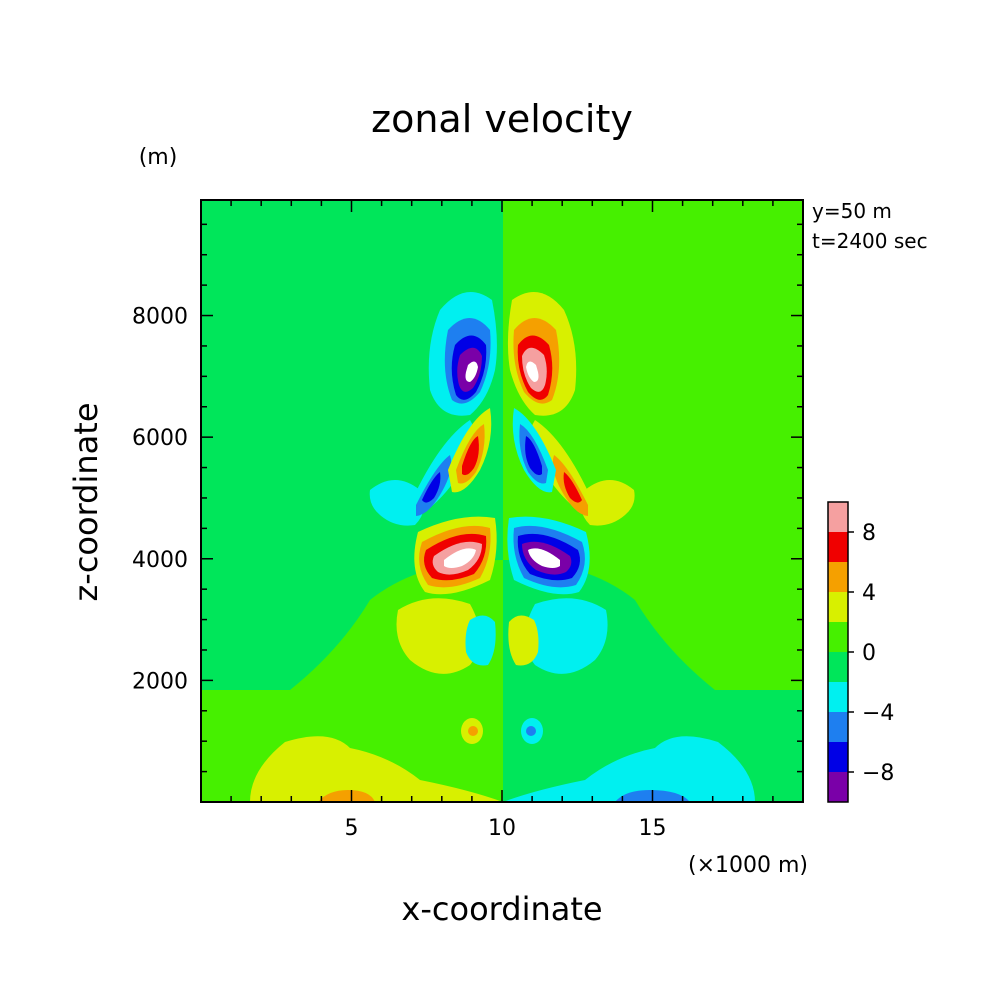  Describe the element at coordinates (160, 681) in the screenshot. I see `y-tick-label: 2000` at that location.